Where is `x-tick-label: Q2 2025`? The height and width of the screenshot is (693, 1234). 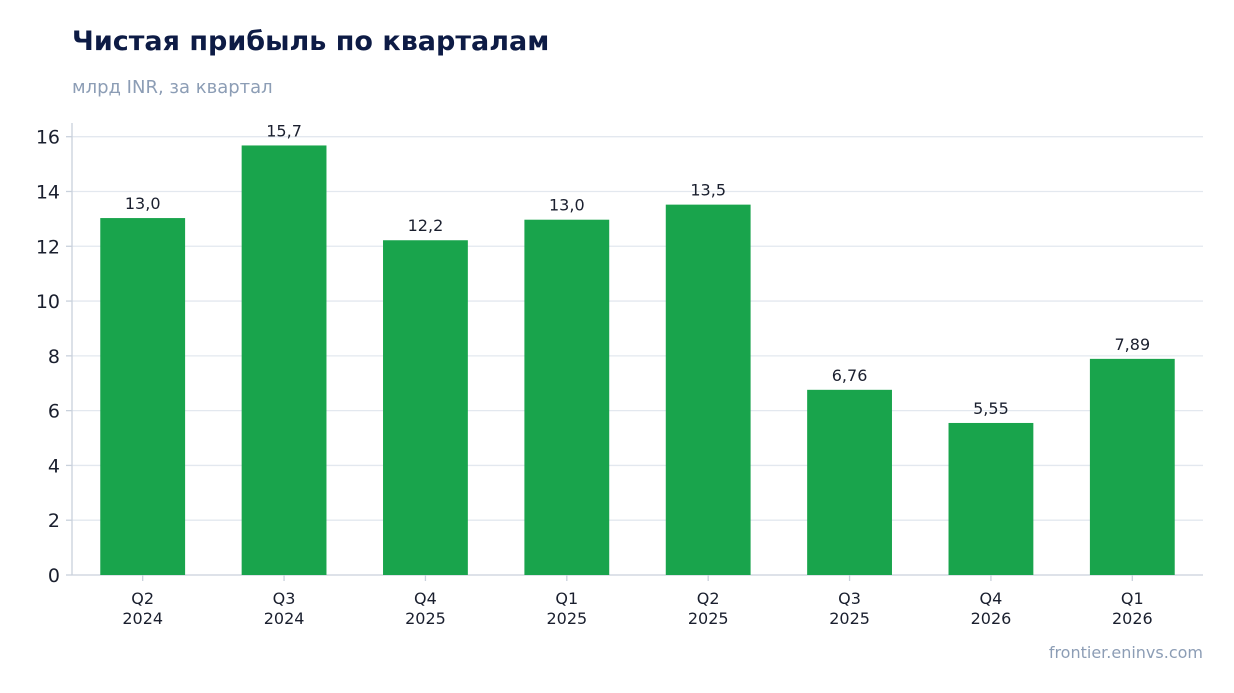 x-tick-label: Q2 2025 is located at coordinates (708, 608).